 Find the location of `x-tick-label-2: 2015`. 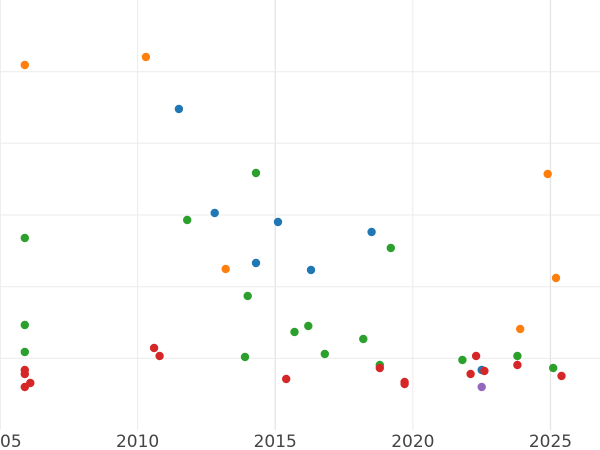

x-tick-label-2: 2015 is located at coordinates (275, 441).